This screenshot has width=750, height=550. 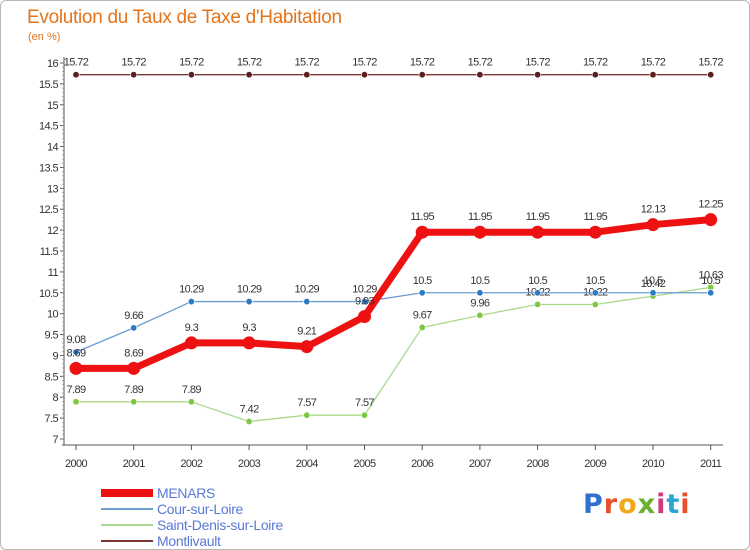 What do you see at coordinates (55, 356) in the screenshot?
I see `y-tick-label: 9` at bounding box center [55, 356].